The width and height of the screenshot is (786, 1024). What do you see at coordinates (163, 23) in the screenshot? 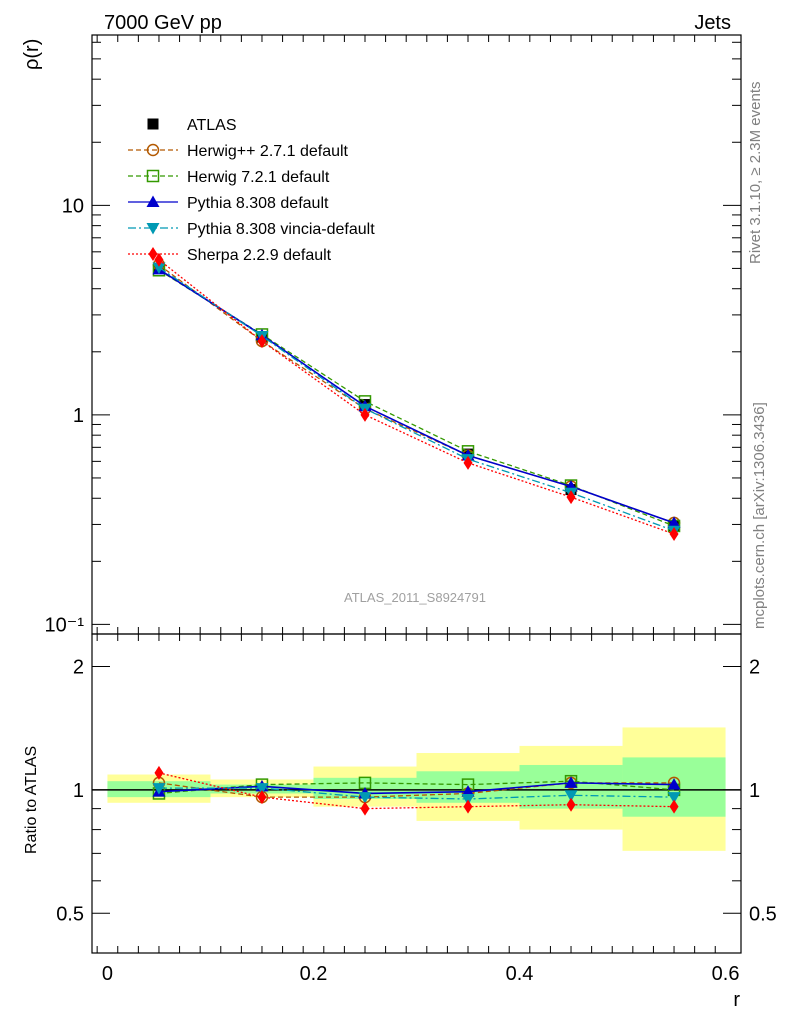
I see `header-title-left: 7000 GeV pp` at bounding box center [163, 23].